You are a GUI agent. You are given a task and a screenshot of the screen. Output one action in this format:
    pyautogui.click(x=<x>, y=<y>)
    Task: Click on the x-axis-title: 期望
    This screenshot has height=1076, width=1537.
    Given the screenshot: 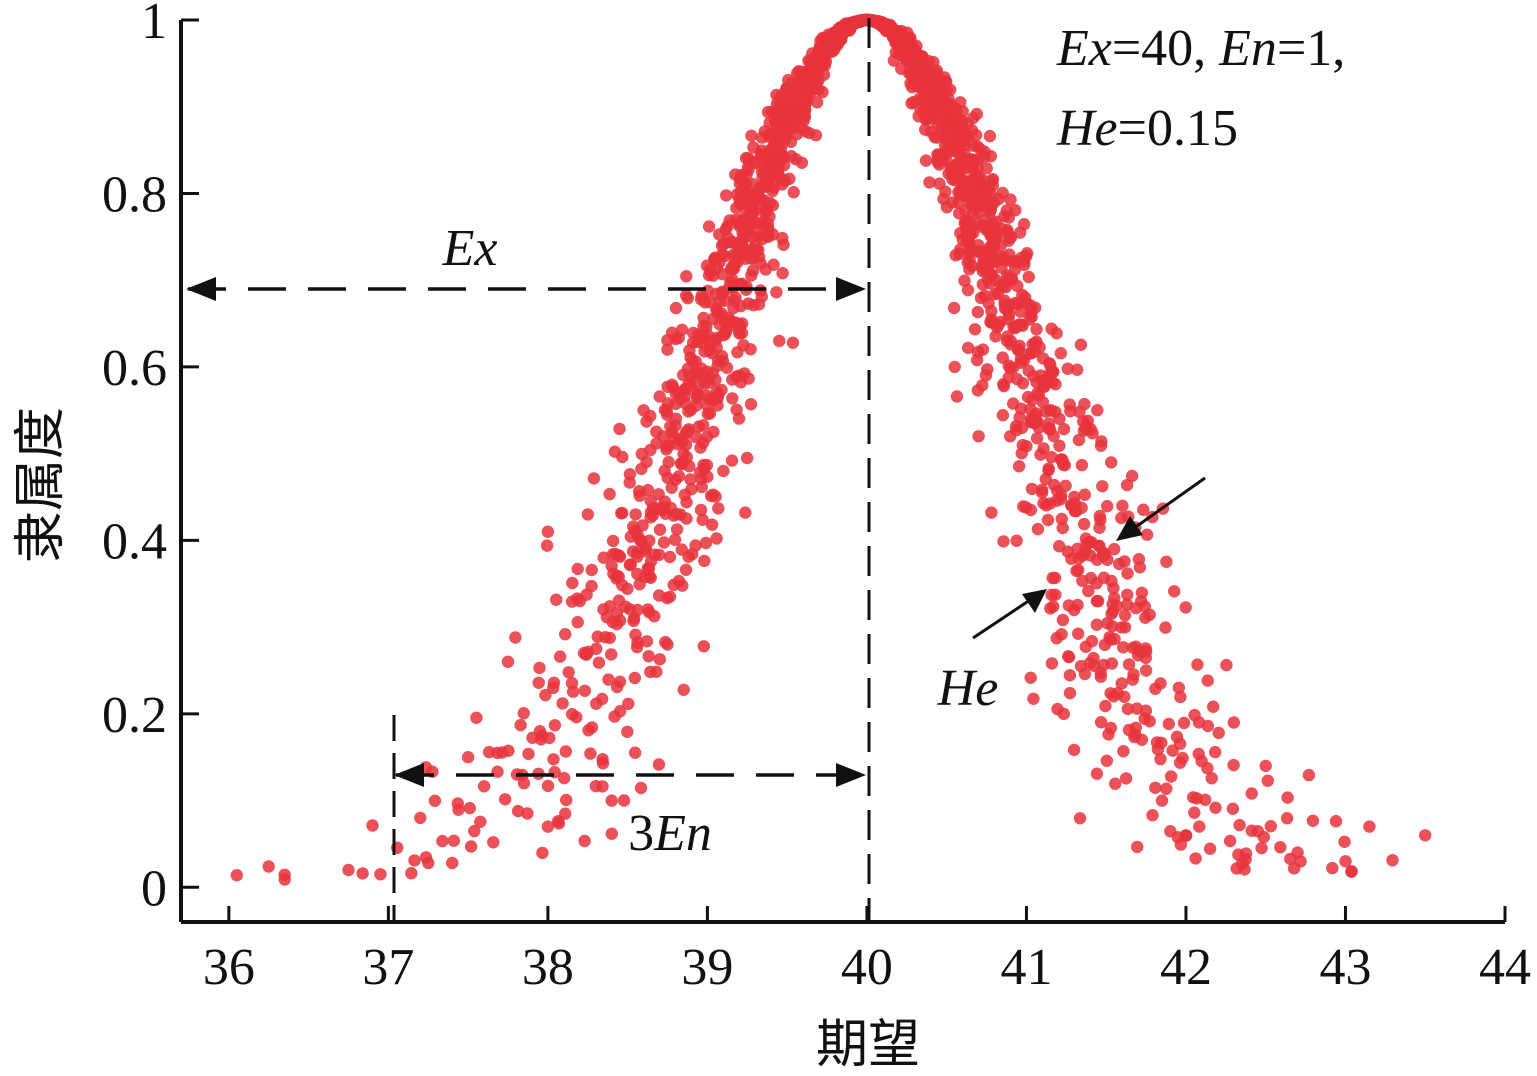 What is the action you would take?
    pyautogui.click(x=868, y=1045)
    